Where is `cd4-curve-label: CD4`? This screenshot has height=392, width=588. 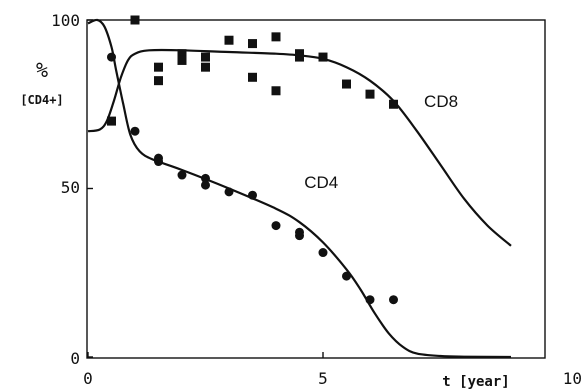 cd4-curve-label: CD4 is located at coordinates (321, 182).